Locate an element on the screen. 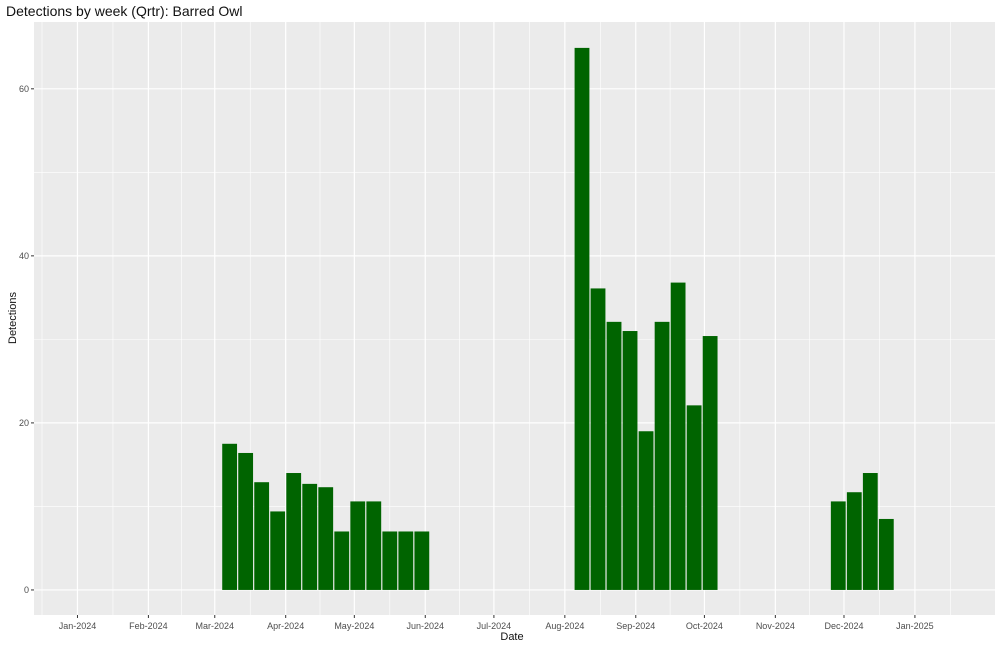 The image size is (1000, 651). x-tick-label: Jul-2024 is located at coordinates (494, 626).